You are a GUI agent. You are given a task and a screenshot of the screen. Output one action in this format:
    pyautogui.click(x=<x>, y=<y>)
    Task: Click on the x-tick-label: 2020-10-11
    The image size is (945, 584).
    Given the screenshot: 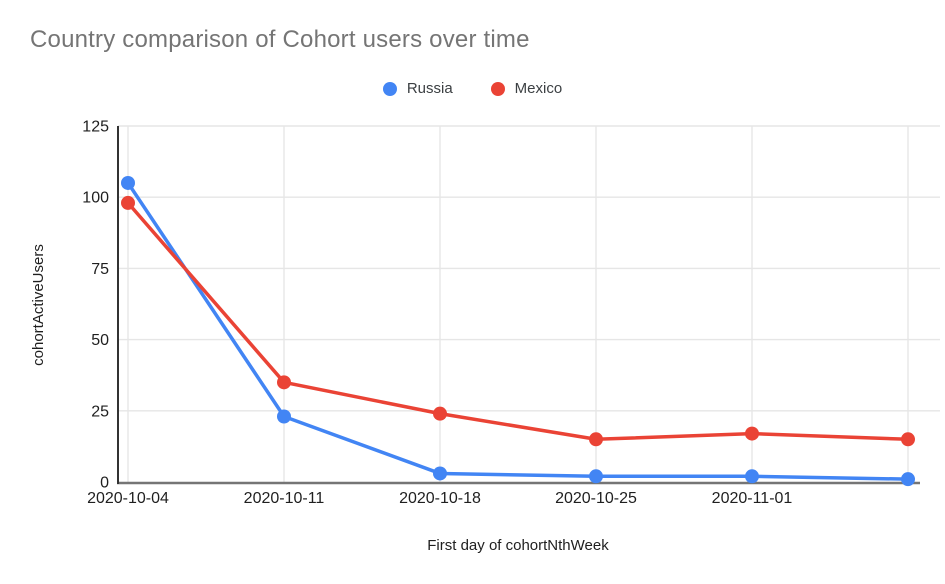 What is the action you would take?
    pyautogui.click(x=284, y=498)
    